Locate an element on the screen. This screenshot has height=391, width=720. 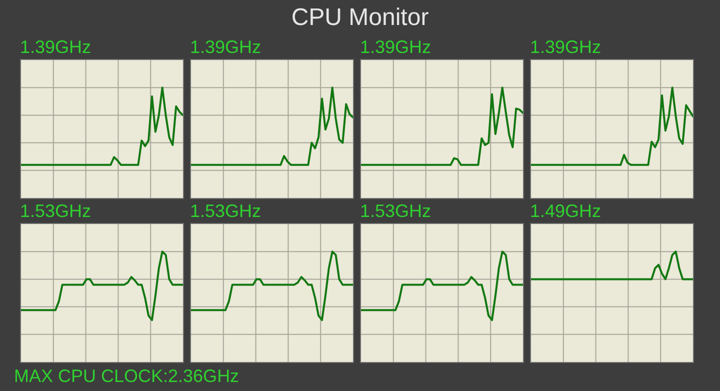
text: MAX CPU CLOCK:2.36GHz is located at coordinates (127, 376).